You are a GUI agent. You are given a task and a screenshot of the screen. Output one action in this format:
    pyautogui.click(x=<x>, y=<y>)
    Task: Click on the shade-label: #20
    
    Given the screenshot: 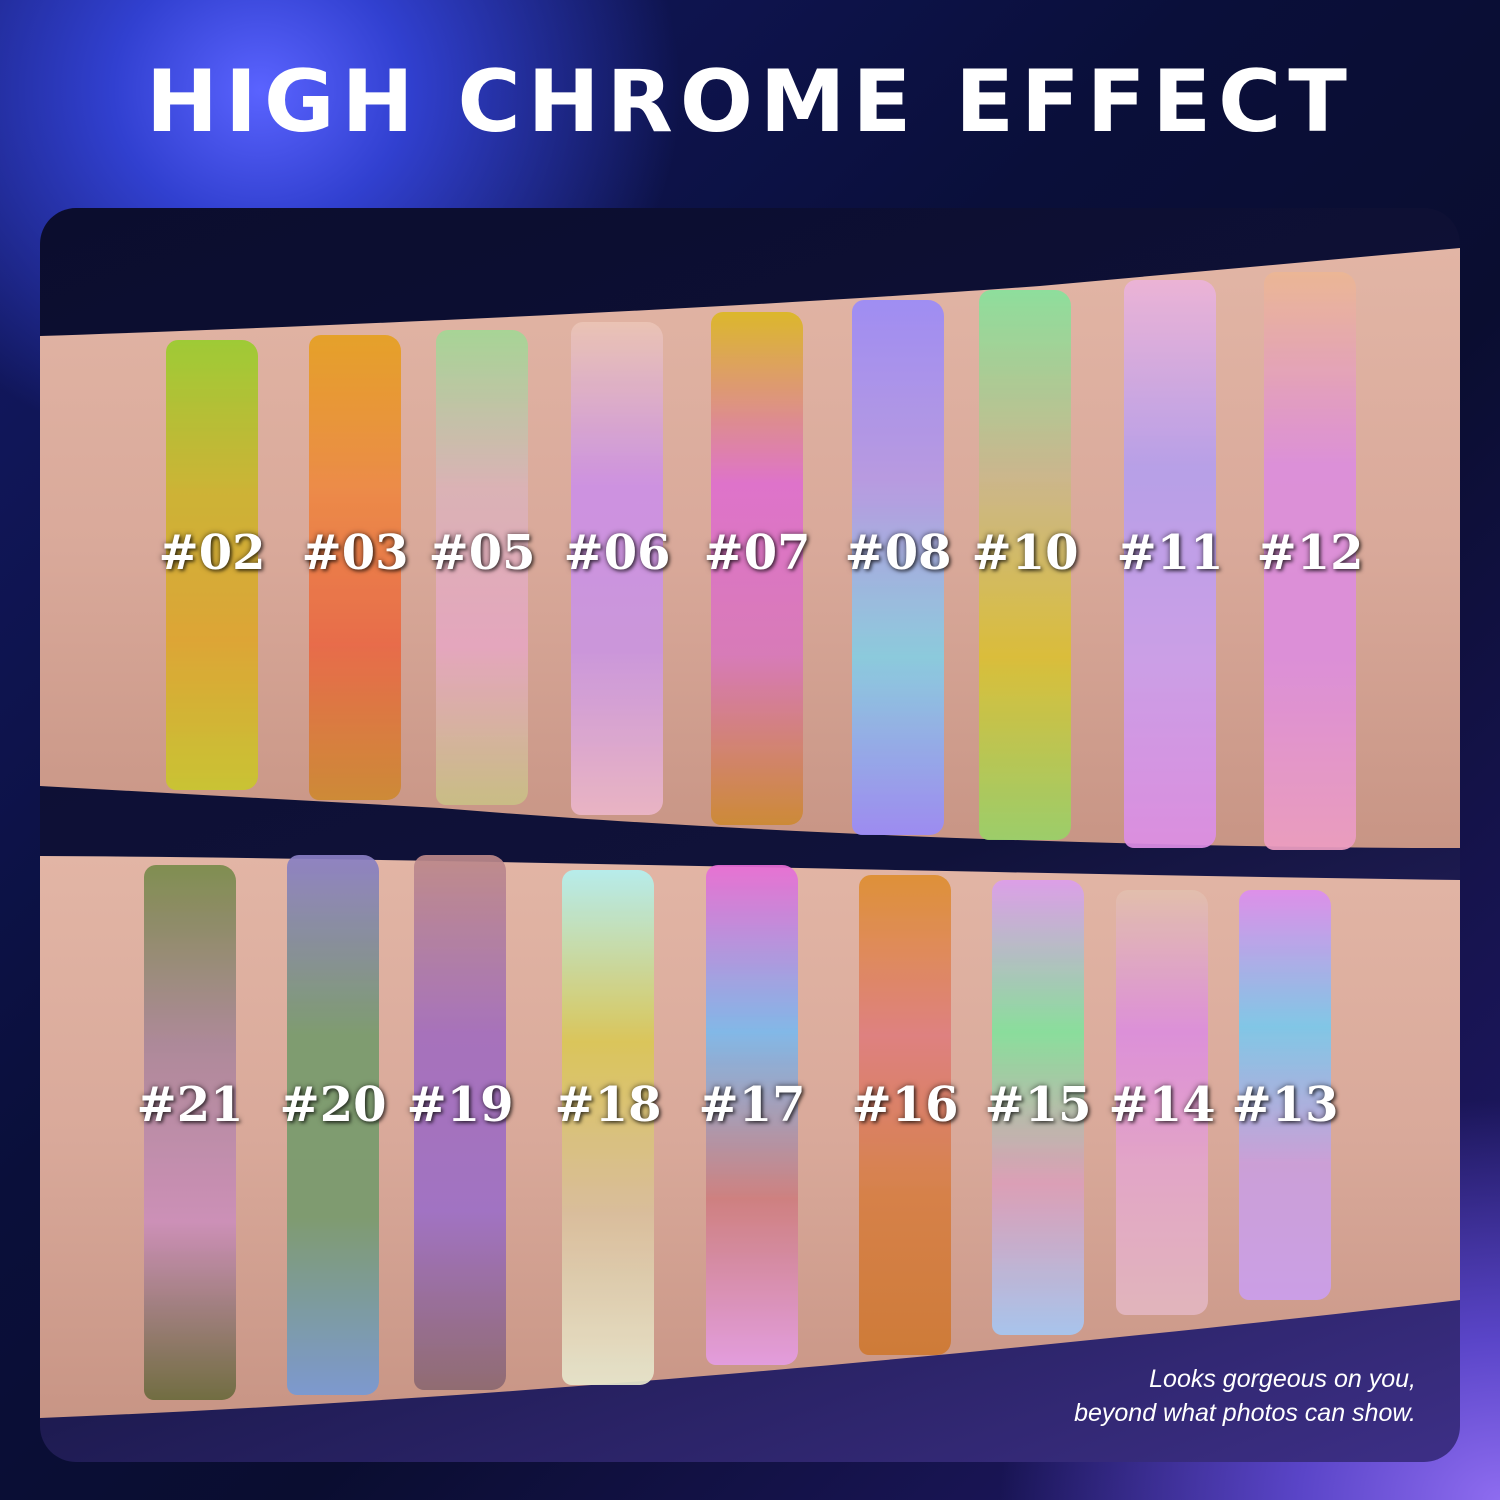 What is the action you would take?
    pyautogui.click(x=333, y=1105)
    